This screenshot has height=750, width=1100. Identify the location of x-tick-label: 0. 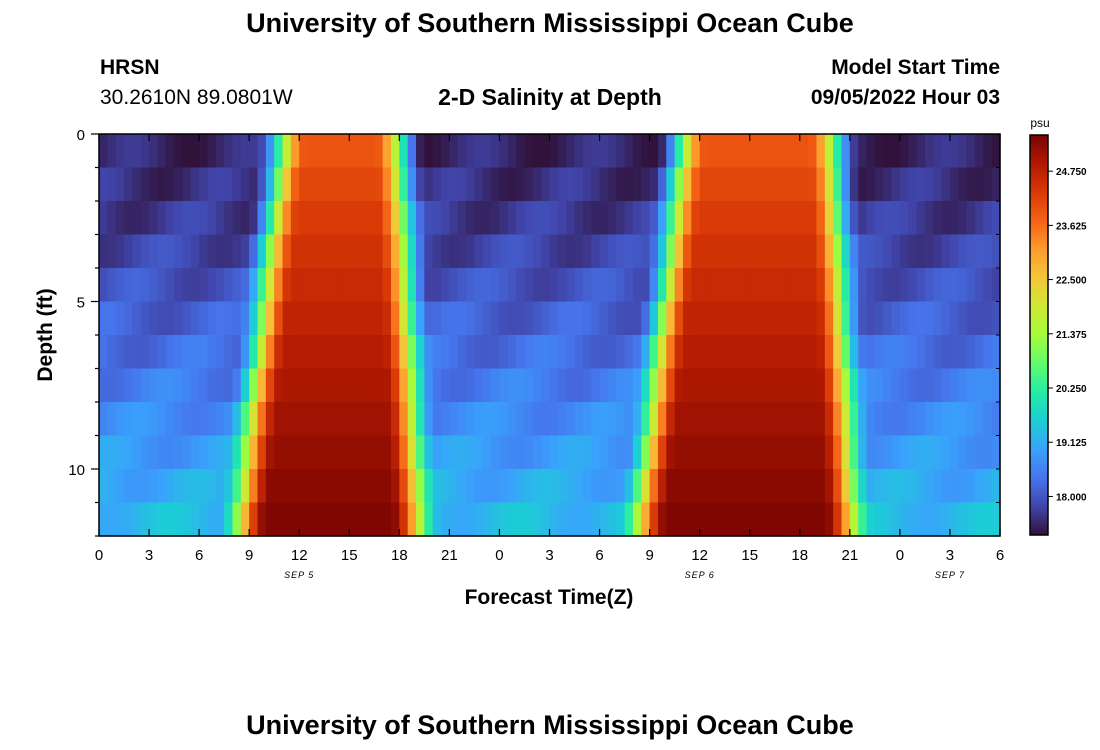
(99, 555).